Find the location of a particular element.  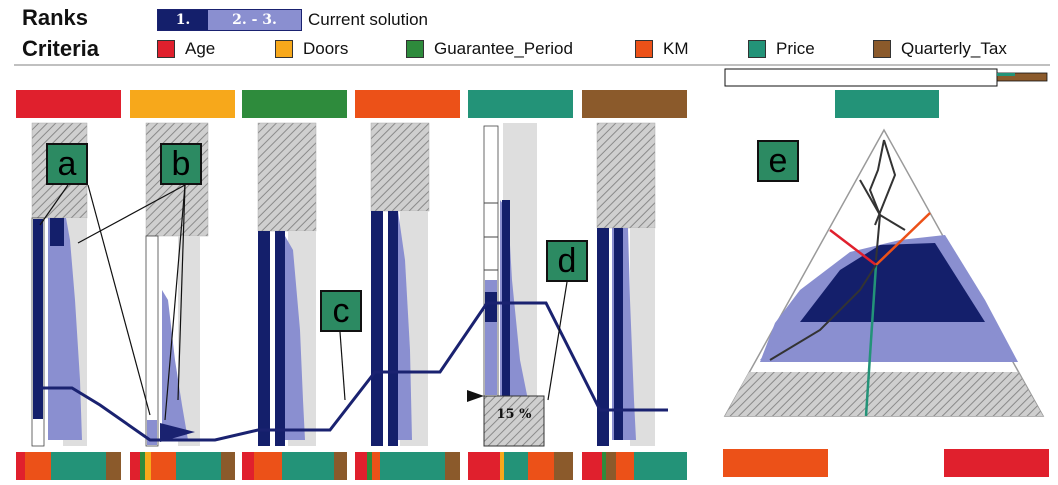

triangle-bar-right is located at coordinates (996, 463).